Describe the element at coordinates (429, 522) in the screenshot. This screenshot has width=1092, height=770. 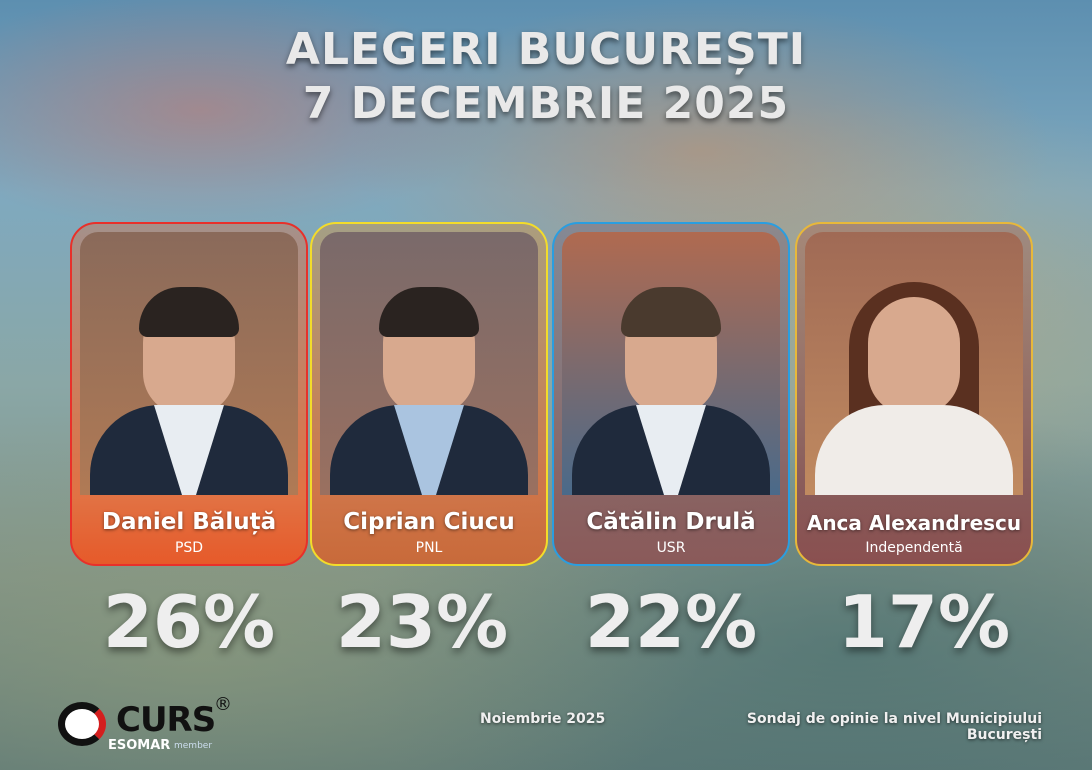
I see `candidate-name: Ciprian Ciucu` at that location.